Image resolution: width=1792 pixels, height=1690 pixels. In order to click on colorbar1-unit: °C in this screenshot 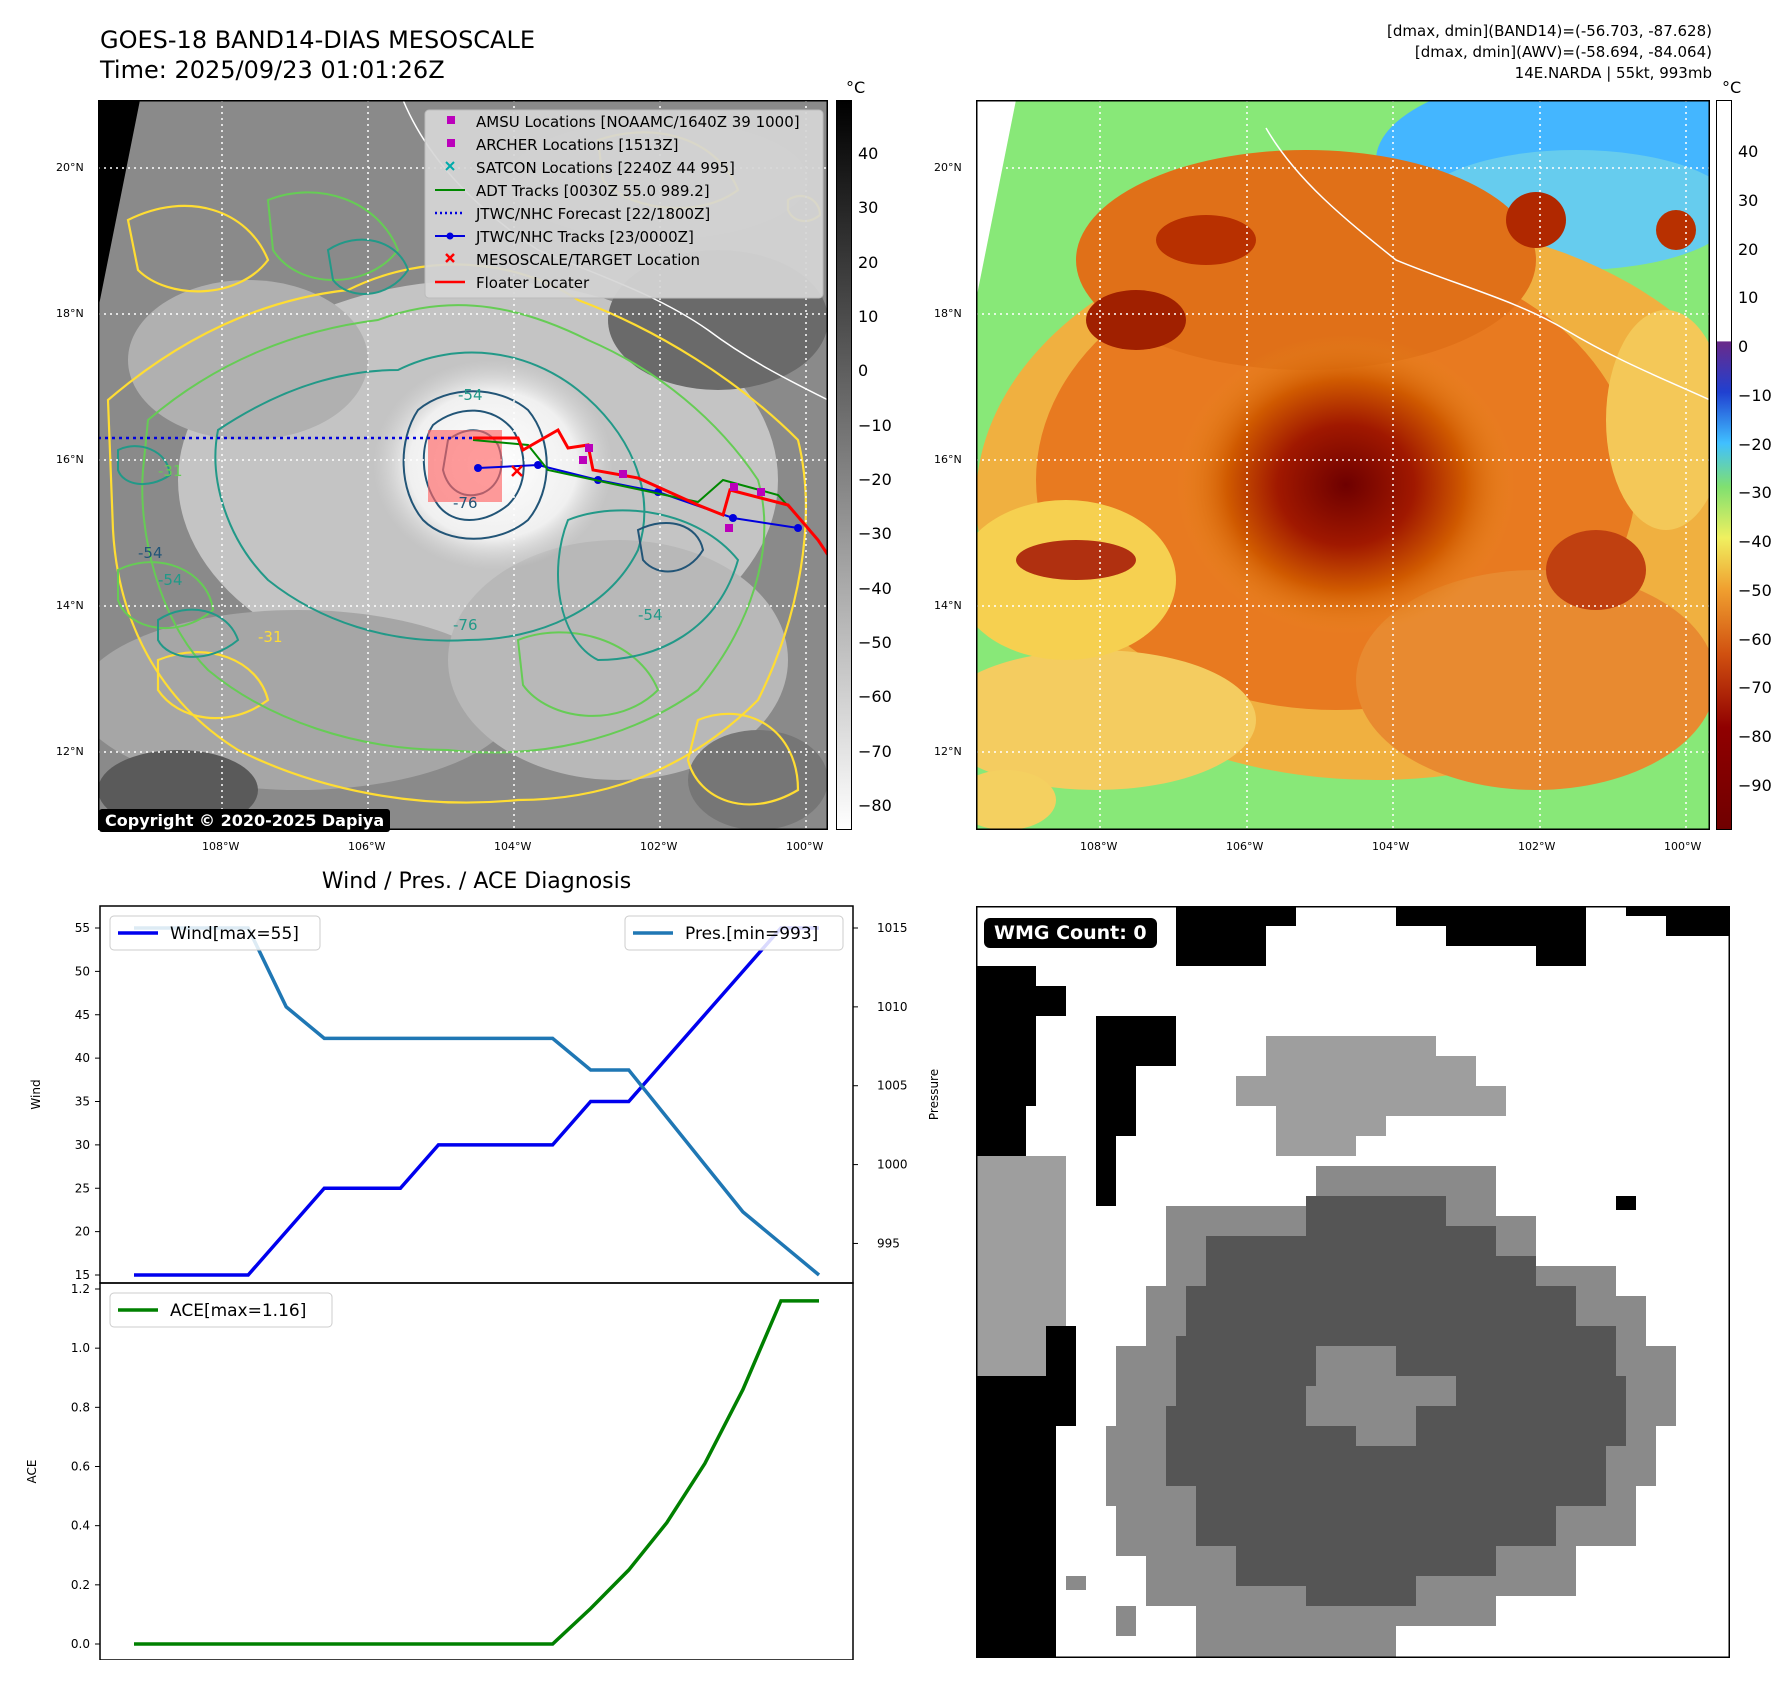, I will do `click(856, 87)`.